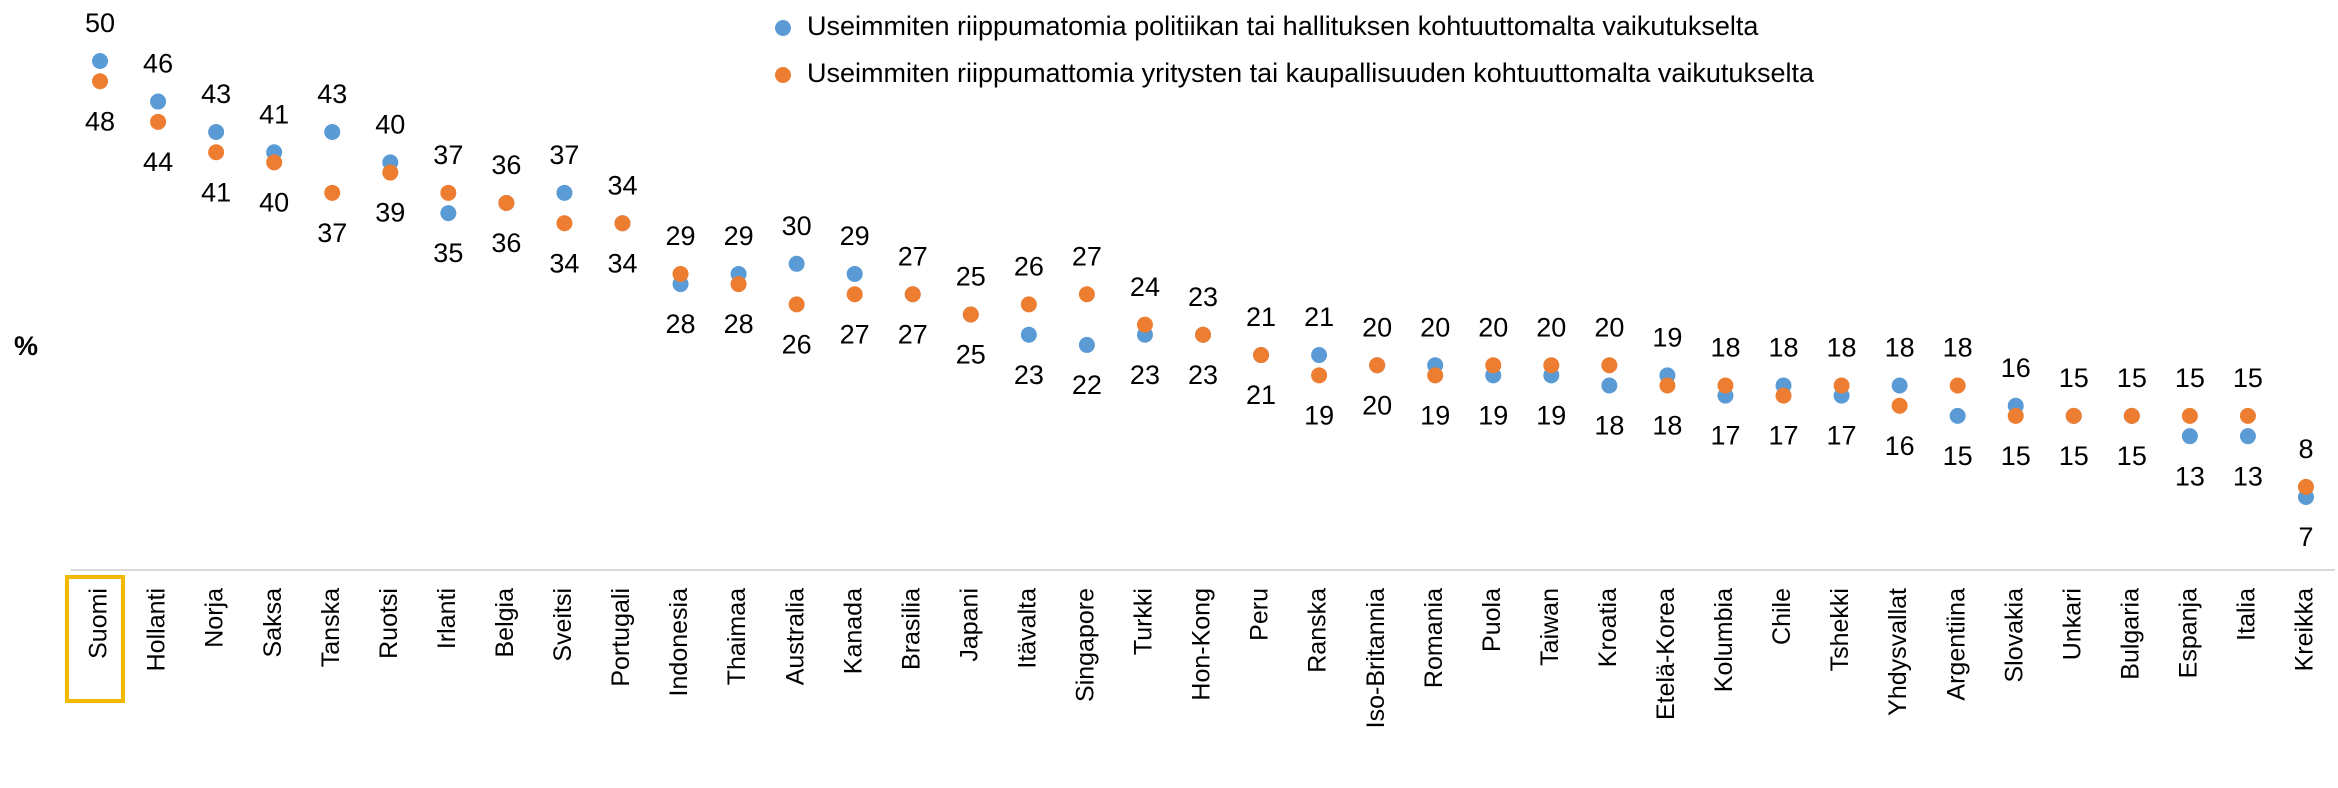 This screenshot has width=2338, height=788. I want to click on x-tick-label: Unkari, so click(2072, 624).